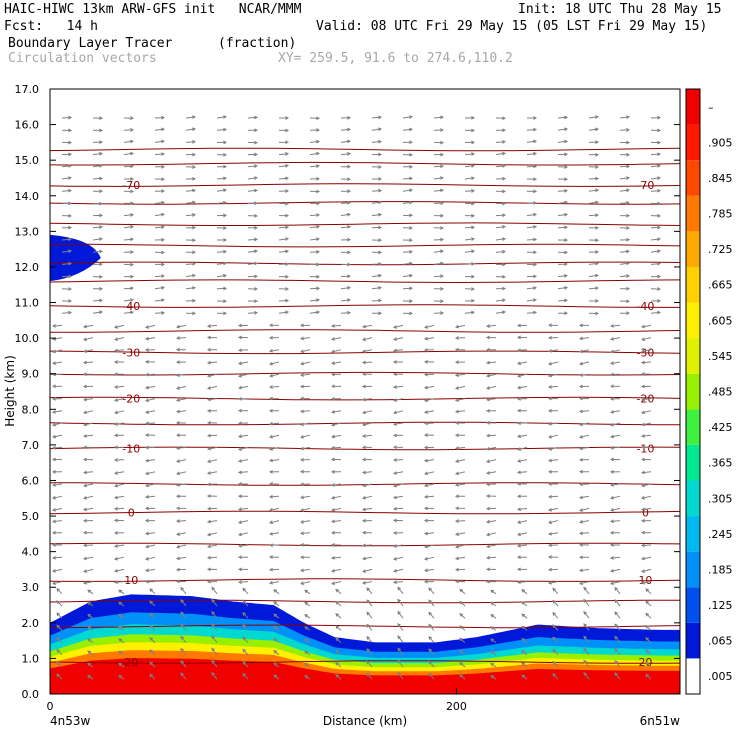 The height and width of the screenshot is (740, 740). What do you see at coordinates (27, 125) in the screenshot?
I see `y-tick-label: 16.0` at bounding box center [27, 125].